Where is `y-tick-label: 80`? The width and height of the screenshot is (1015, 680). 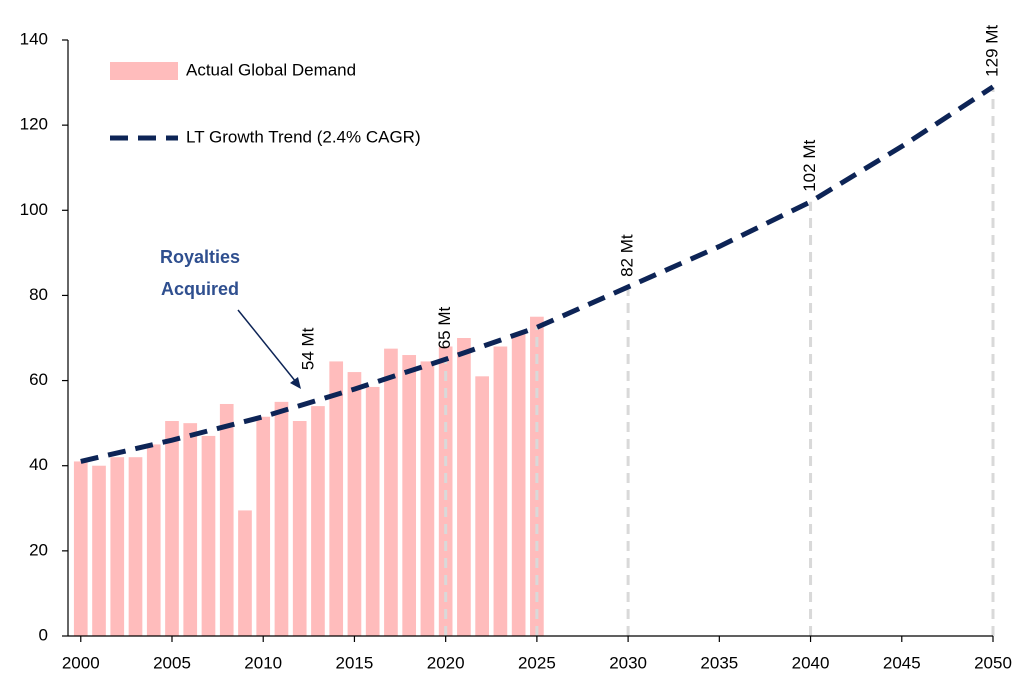
y-tick-label: 80 is located at coordinates (38, 294).